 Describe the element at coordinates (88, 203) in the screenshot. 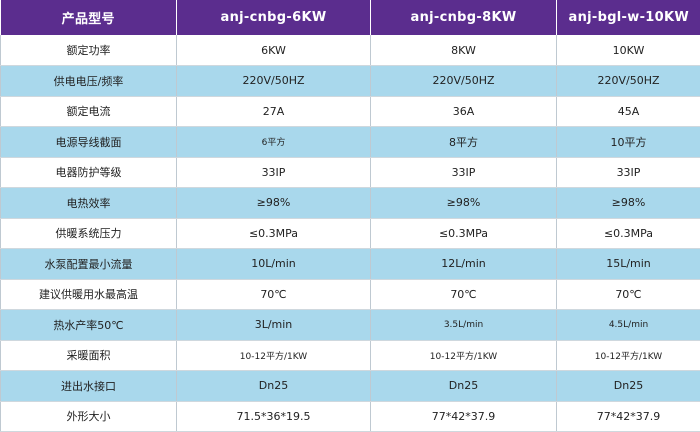

I see `row-label: 电热效率` at that location.